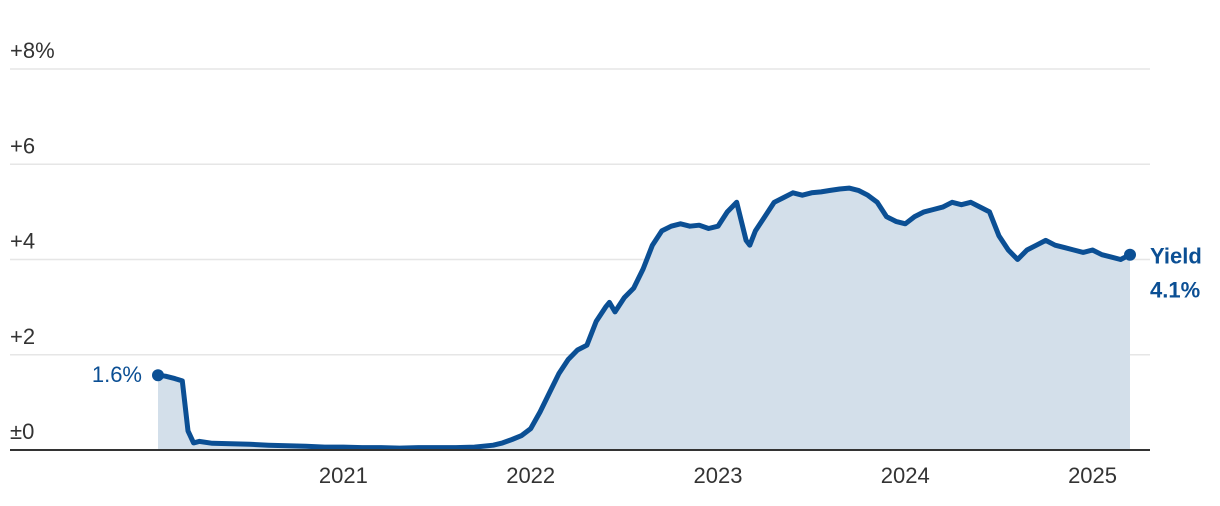 This screenshot has width=1220, height=506. I want to click on x-tick-label: 2025, so click(1092, 475).